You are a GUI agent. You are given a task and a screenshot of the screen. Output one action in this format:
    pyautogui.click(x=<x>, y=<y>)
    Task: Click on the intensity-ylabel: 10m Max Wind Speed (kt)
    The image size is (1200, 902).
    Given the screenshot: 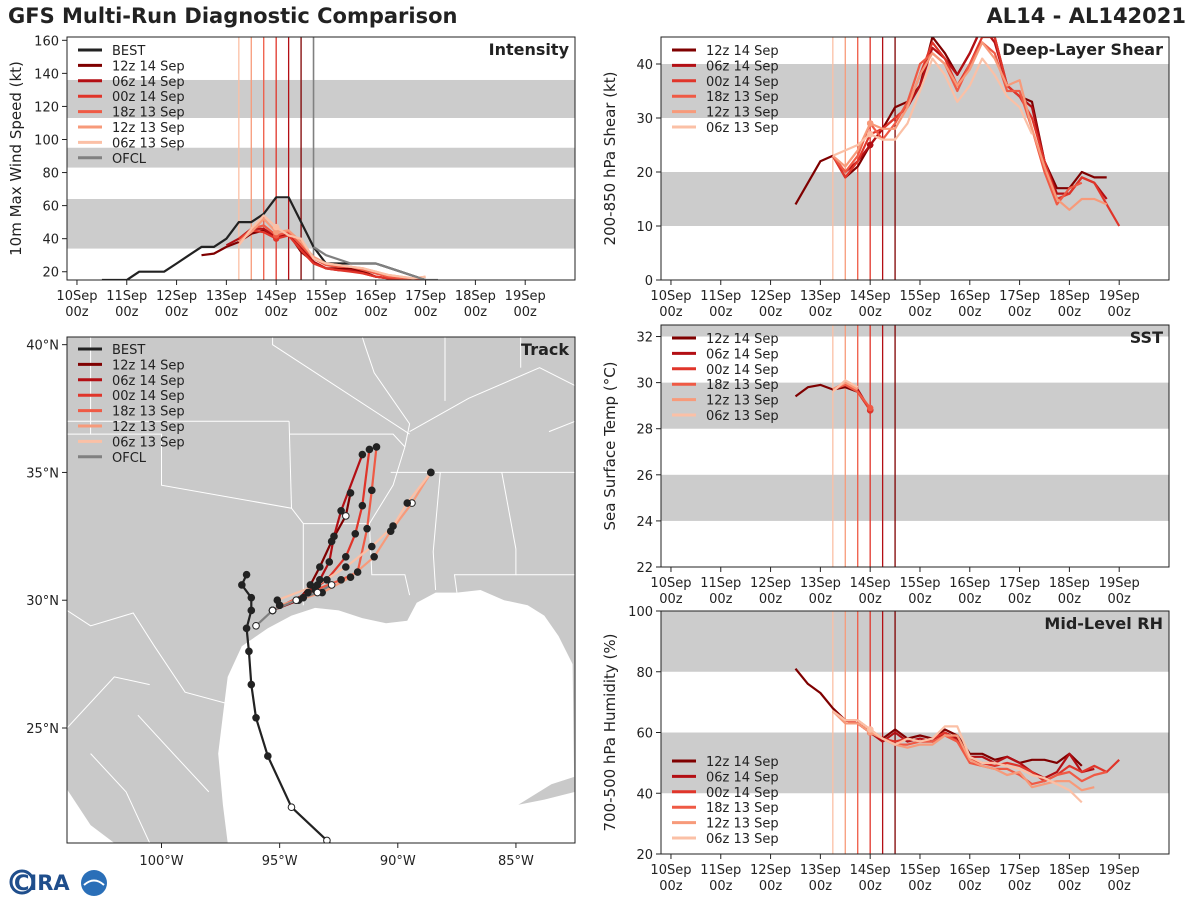 What is the action you would take?
    pyautogui.click(x=16, y=158)
    